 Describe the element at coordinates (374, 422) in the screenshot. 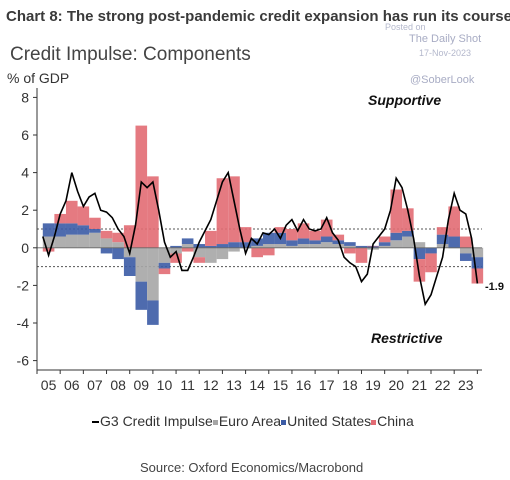

I see `legend-swatch-china` at that location.